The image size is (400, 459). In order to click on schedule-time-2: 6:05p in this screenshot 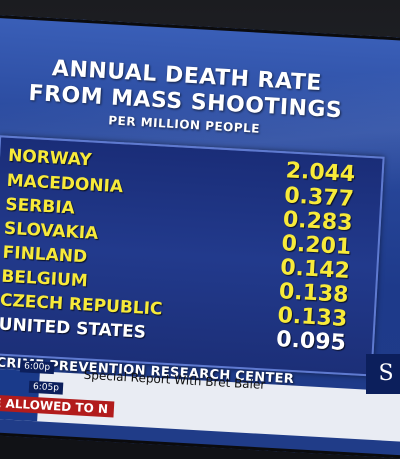, I will do `click(46, 387)`.